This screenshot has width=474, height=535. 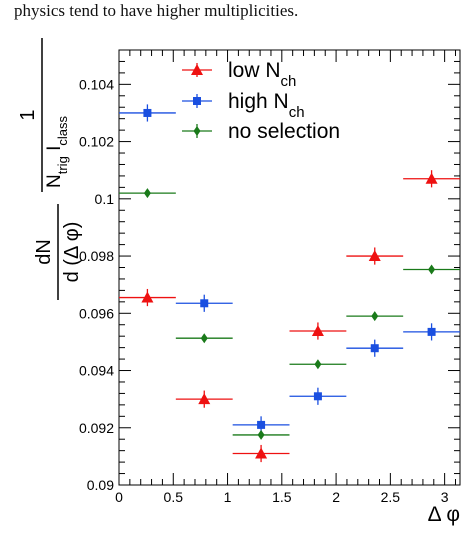 What do you see at coordinates (197, 69) in the screenshot?
I see `legend-triangle-marker` at bounding box center [197, 69].